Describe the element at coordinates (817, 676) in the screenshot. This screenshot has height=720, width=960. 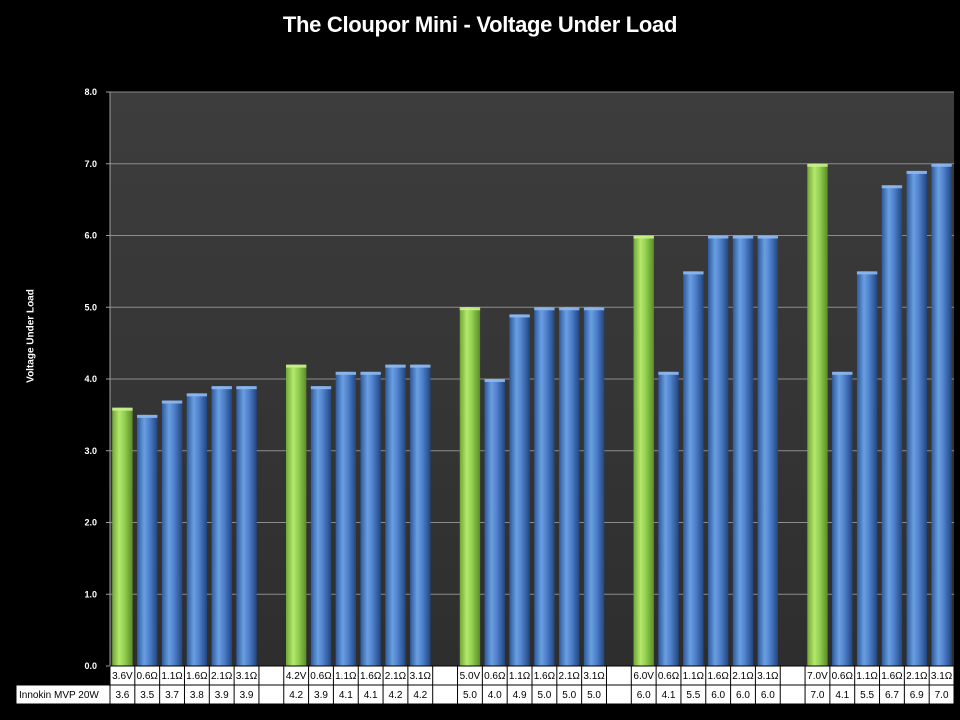
I see `category-label: 7.0V` at that location.